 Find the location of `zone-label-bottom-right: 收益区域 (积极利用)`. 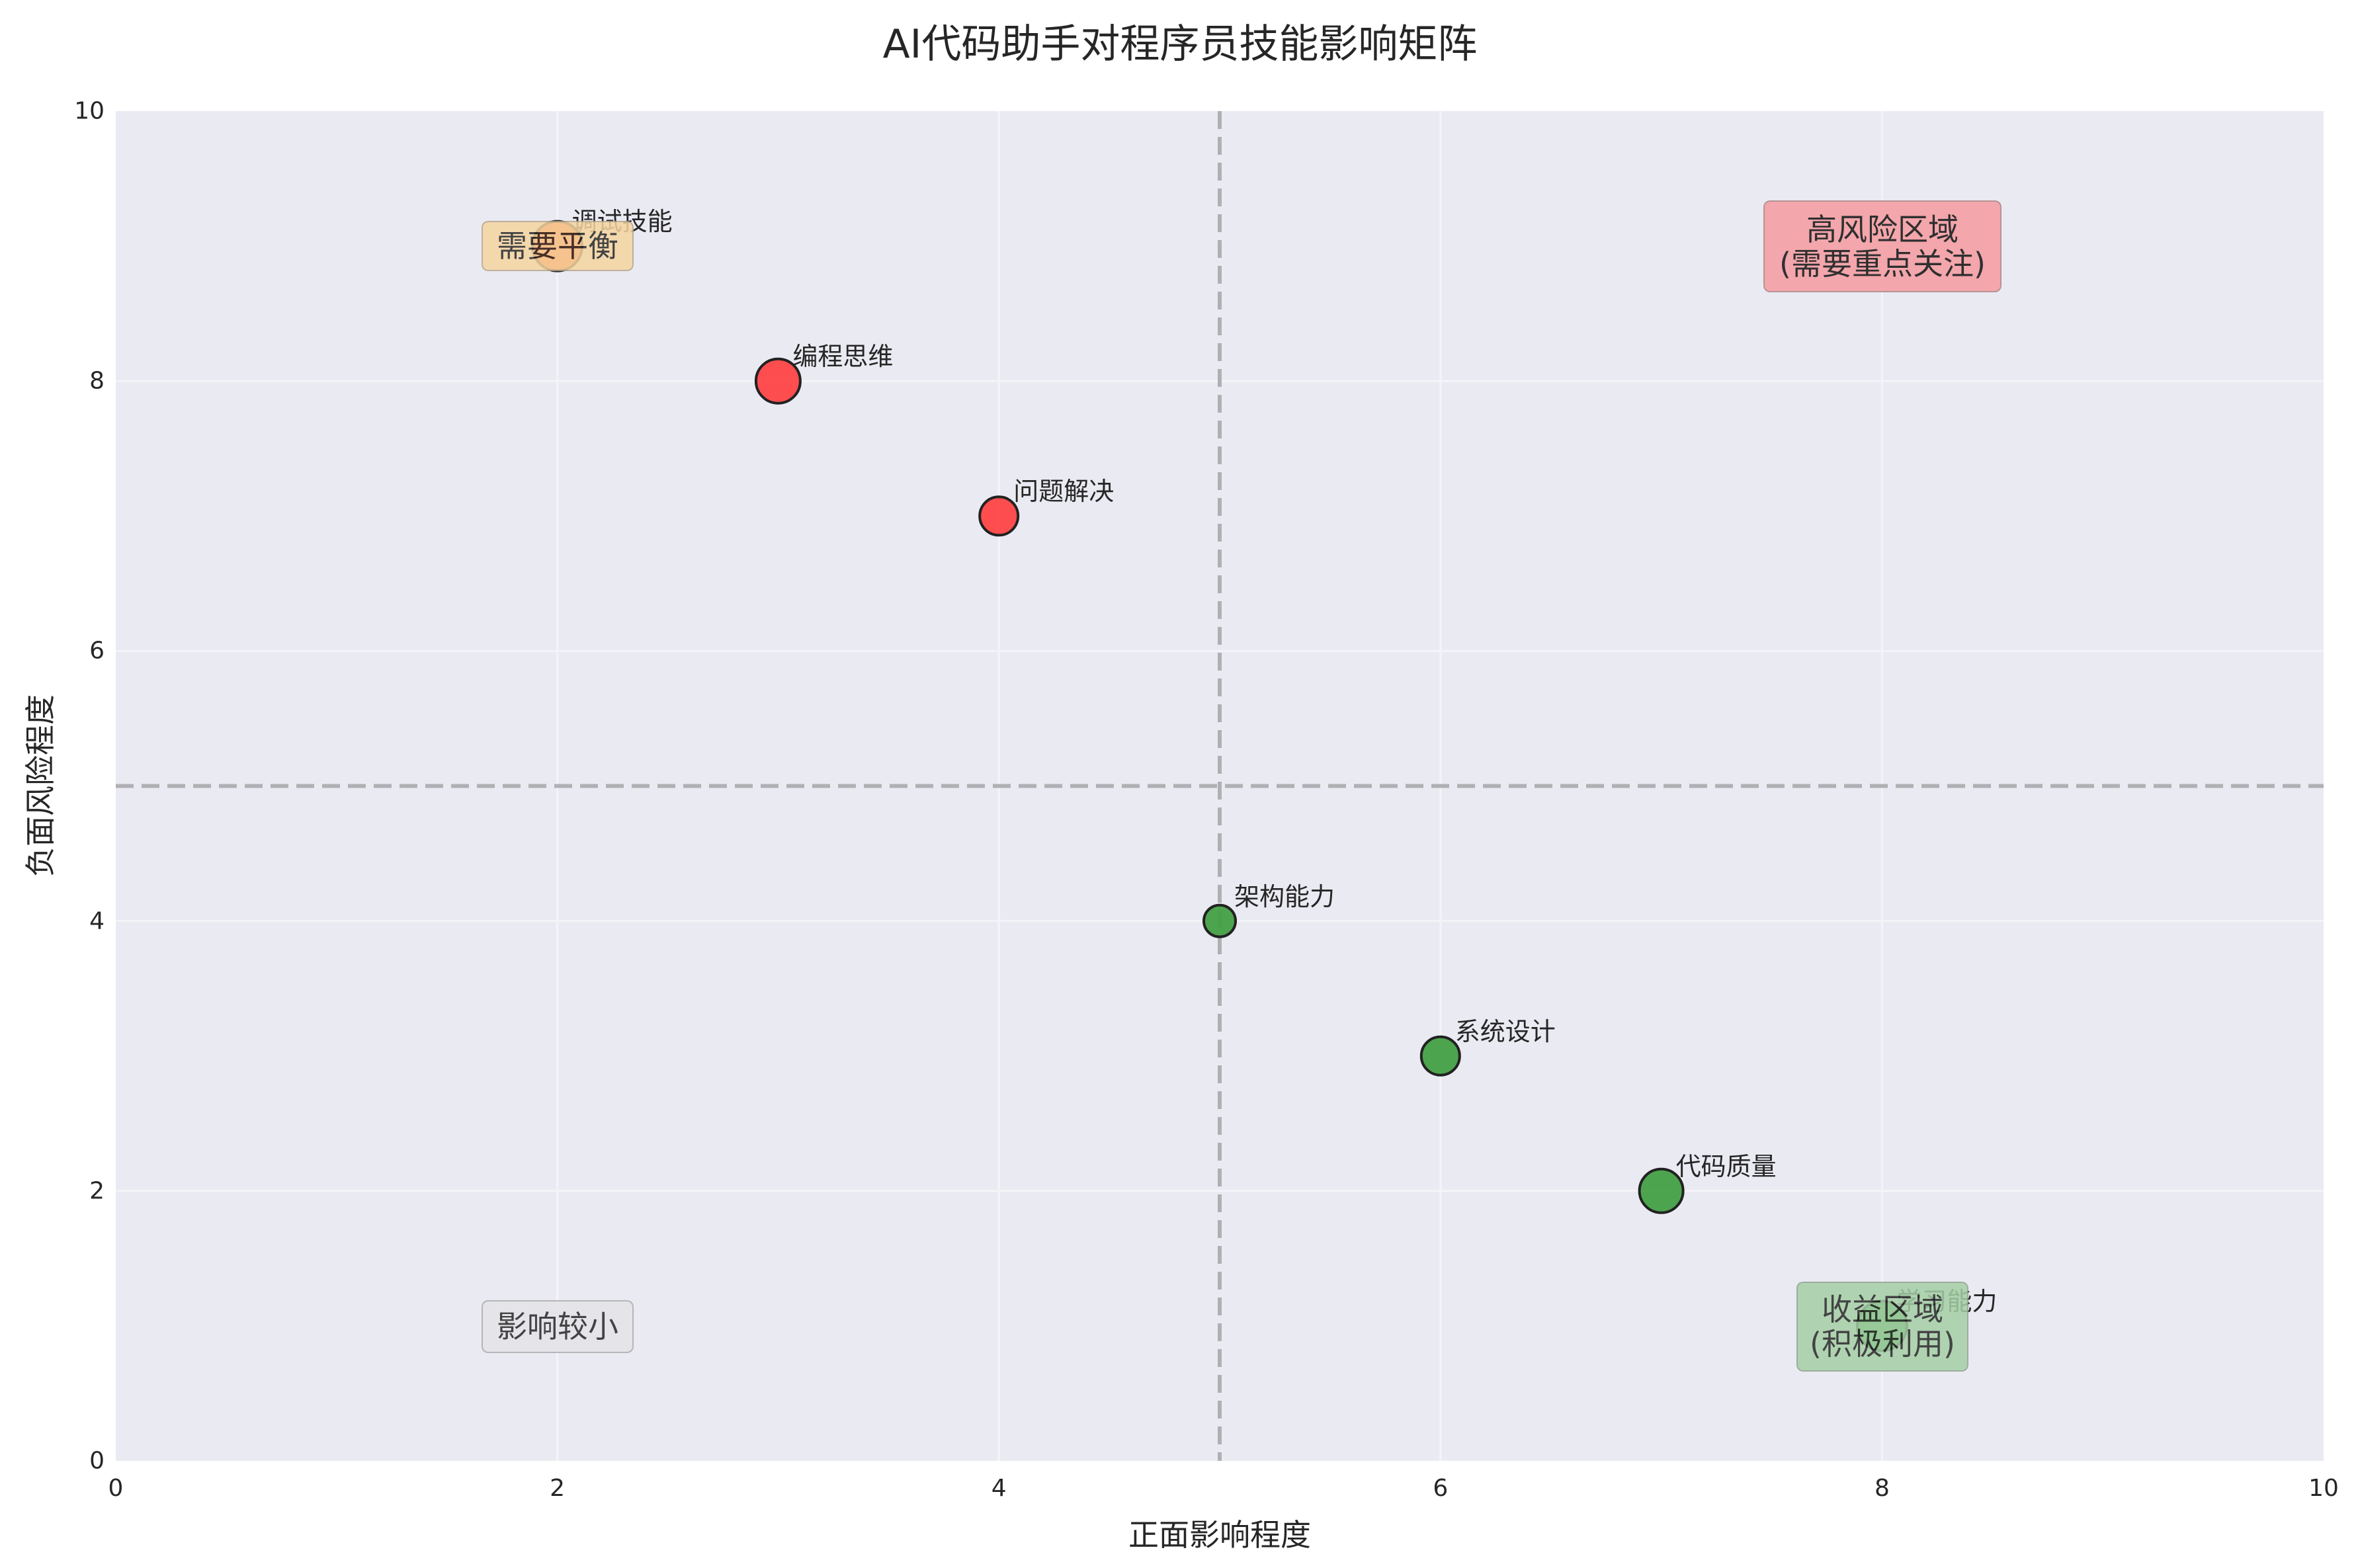

zone-label-bottom-right: 收益区域 (积极利用) is located at coordinates (1882, 1327).